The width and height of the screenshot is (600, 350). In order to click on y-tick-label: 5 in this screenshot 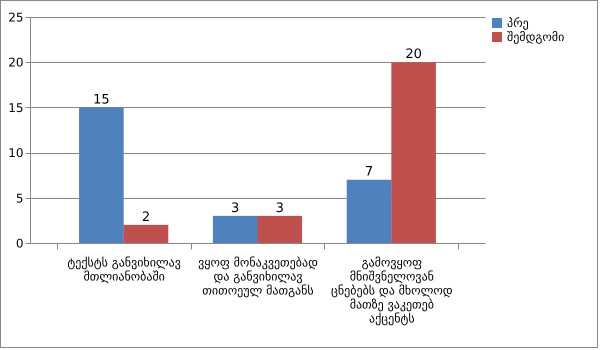, I will do `click(20, 198)`.